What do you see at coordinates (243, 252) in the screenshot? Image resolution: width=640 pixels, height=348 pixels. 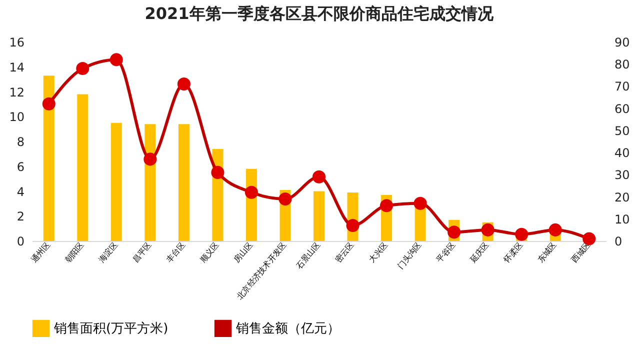 I see `x-tick-label: 房山区` at bounding box center [243, 252].